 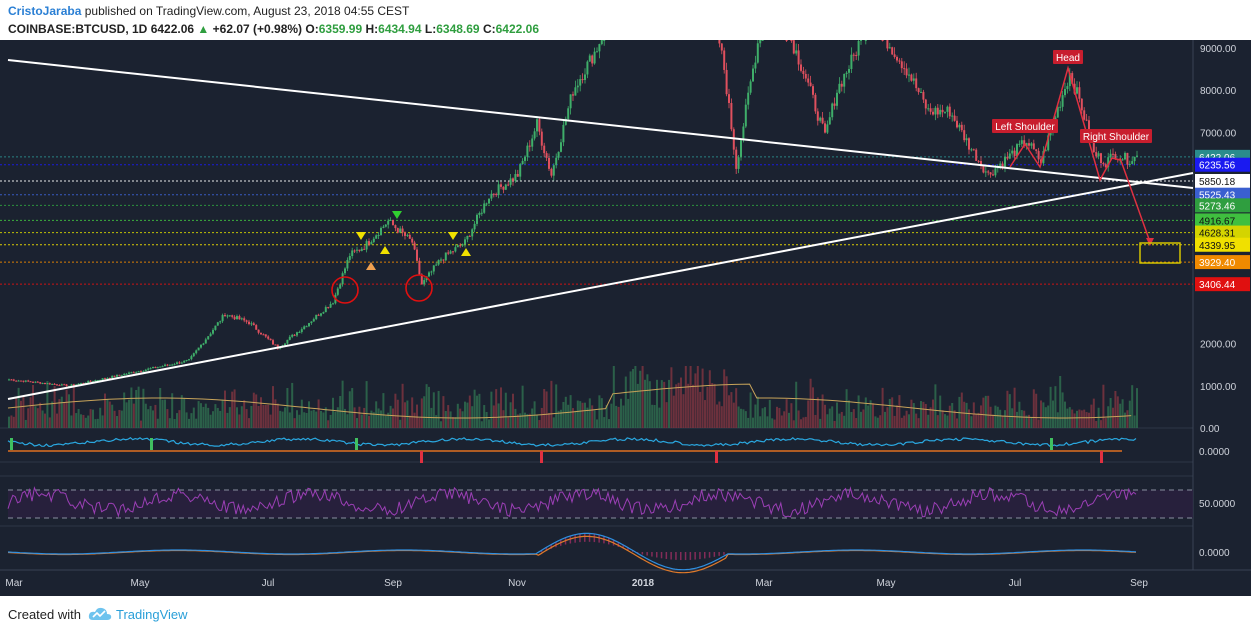 What do you see at coordinates (600, 504) in the screenshot?
I see `rsi-band` at bounding box center [600, 504].